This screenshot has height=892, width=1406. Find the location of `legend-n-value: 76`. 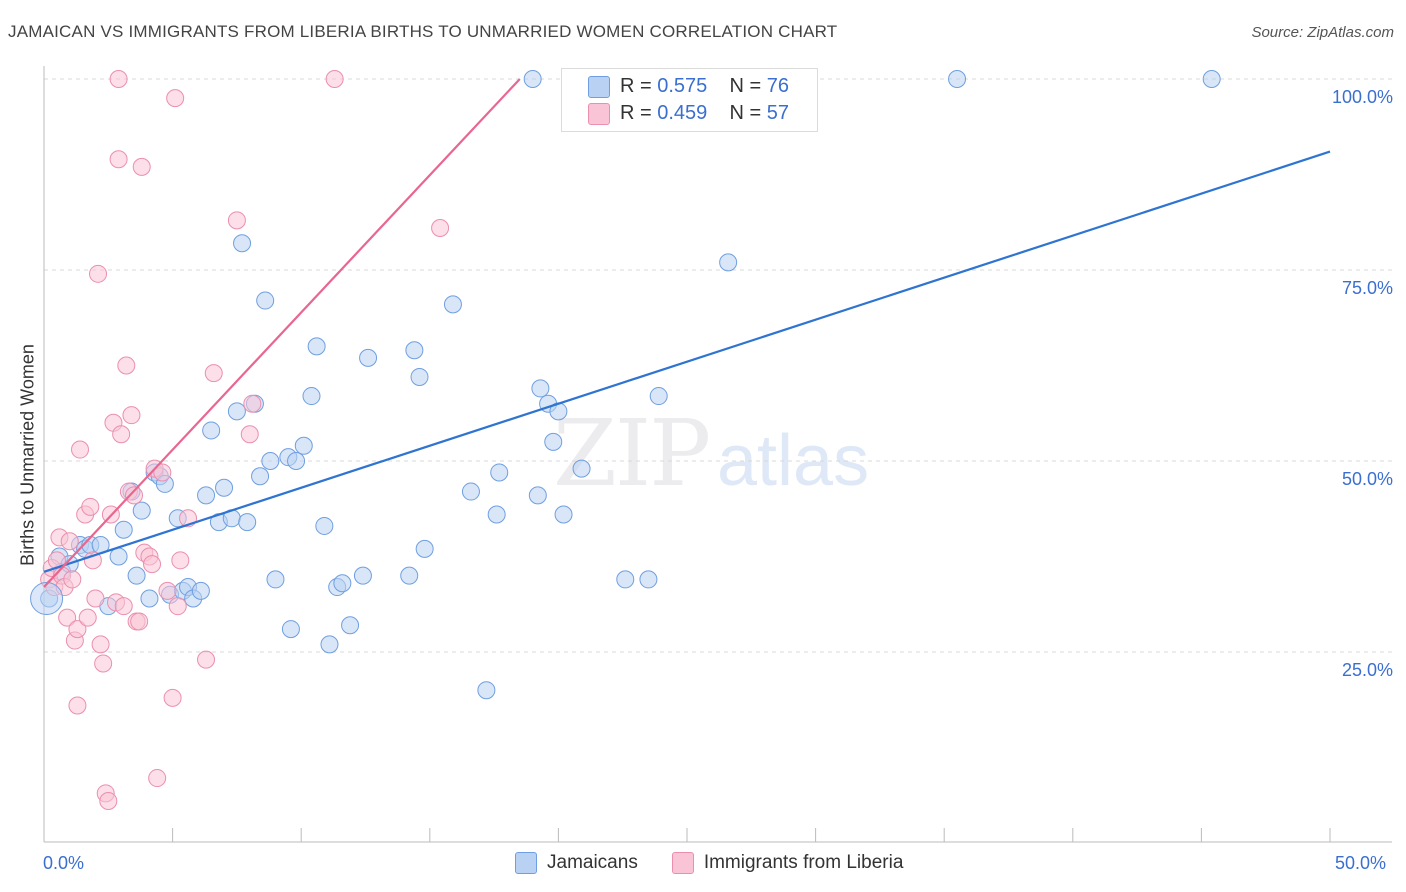

legend-n-value: 76 is located at coordinates (778, 85).